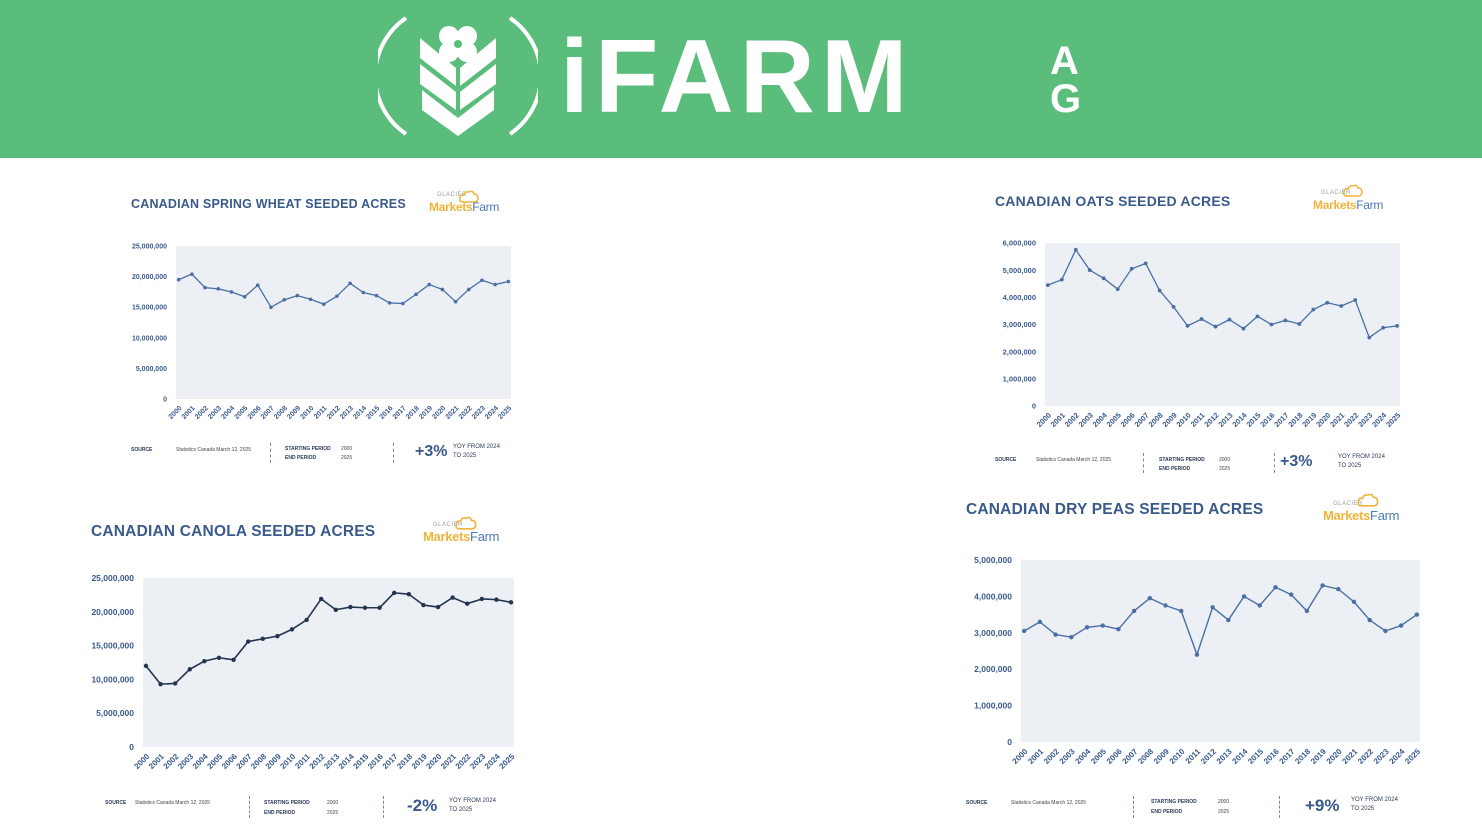 This screenshot has height=836, width=1482. I want to click on yoy-text: YOY FROM 2024 TO 2025, so click(472, 806).